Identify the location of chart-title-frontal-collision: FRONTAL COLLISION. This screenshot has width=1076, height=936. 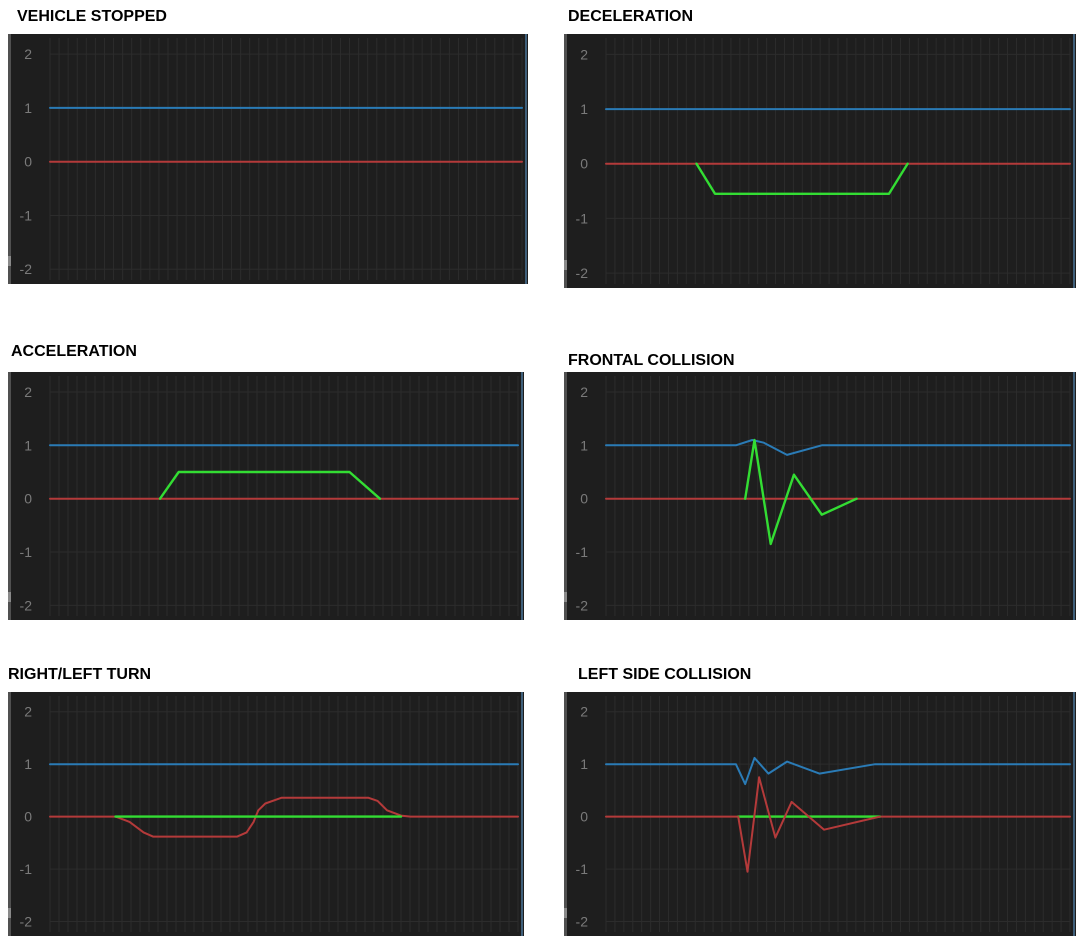
(651, 360).